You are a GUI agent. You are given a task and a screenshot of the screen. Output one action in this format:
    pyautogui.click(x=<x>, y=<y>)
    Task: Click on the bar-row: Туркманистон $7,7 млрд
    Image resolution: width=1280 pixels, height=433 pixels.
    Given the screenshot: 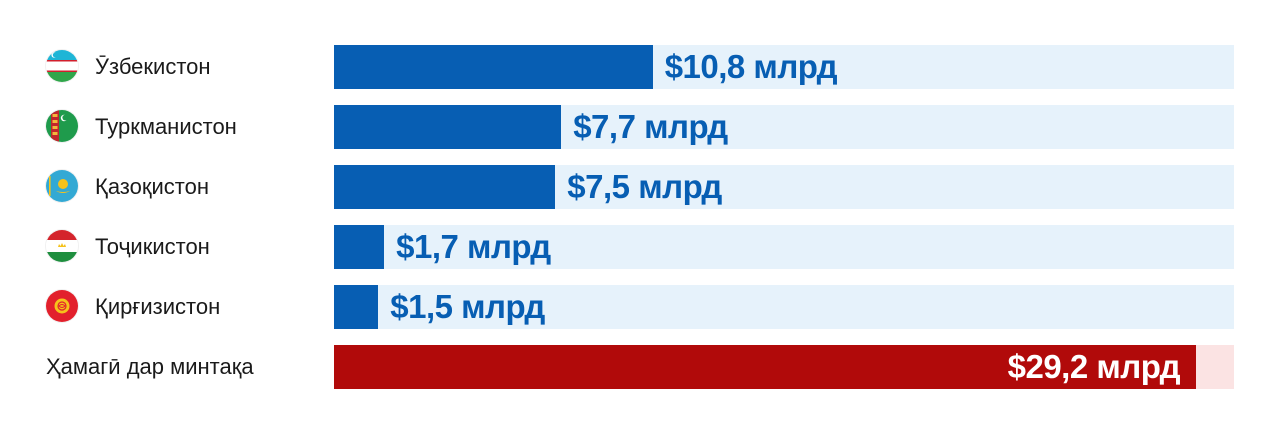 What is the action you would take?
    pyautogui.click(x=640, y=127)
    